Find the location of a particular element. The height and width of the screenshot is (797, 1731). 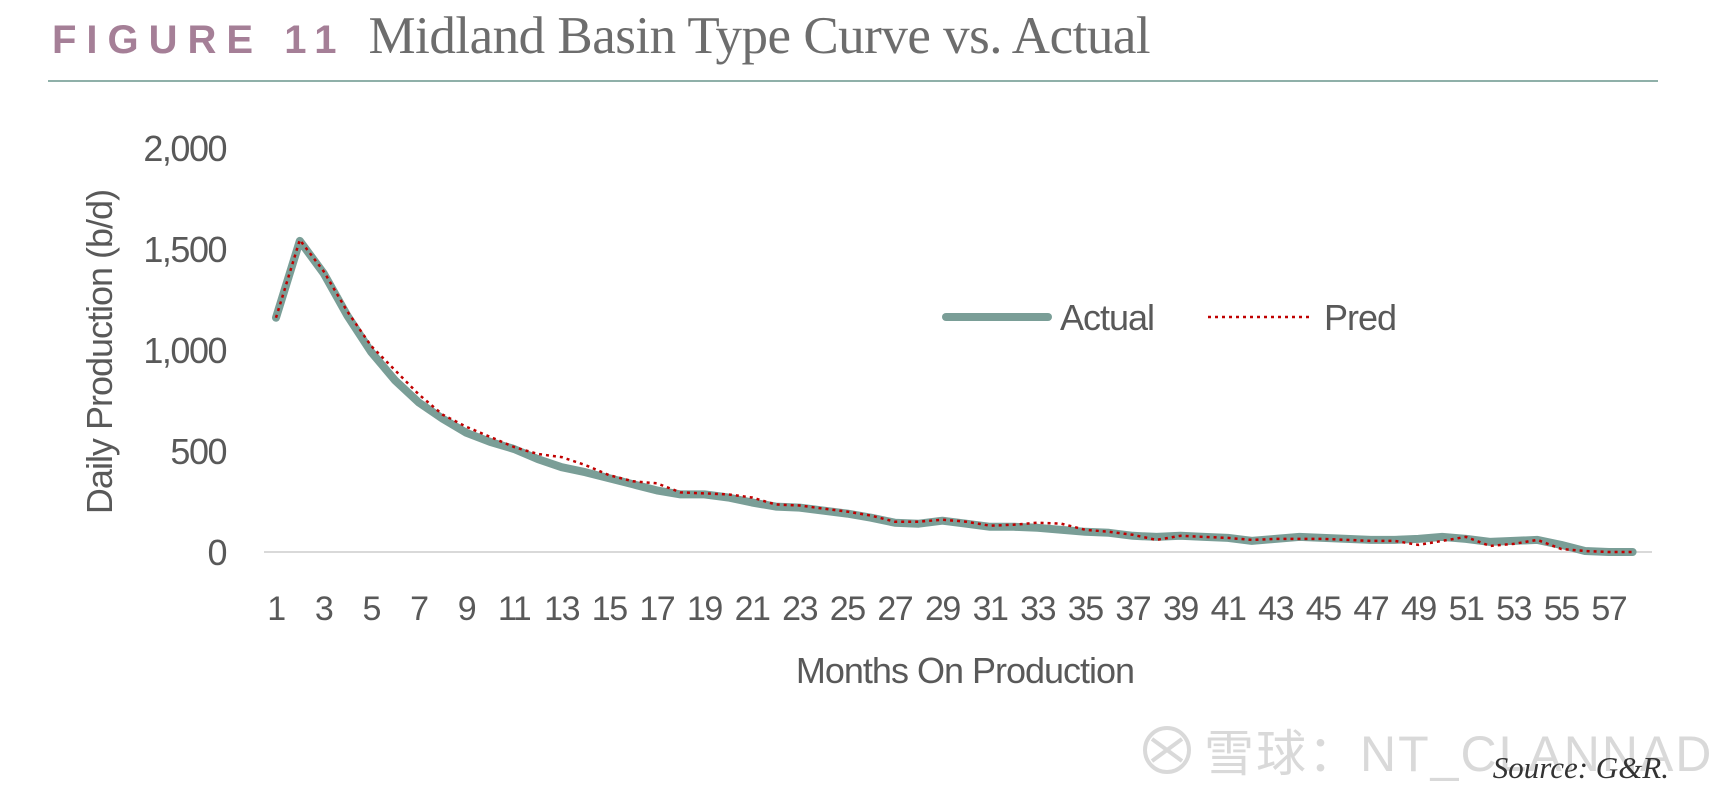

x-tick-label: 11 is located at coordinates (514, 609).